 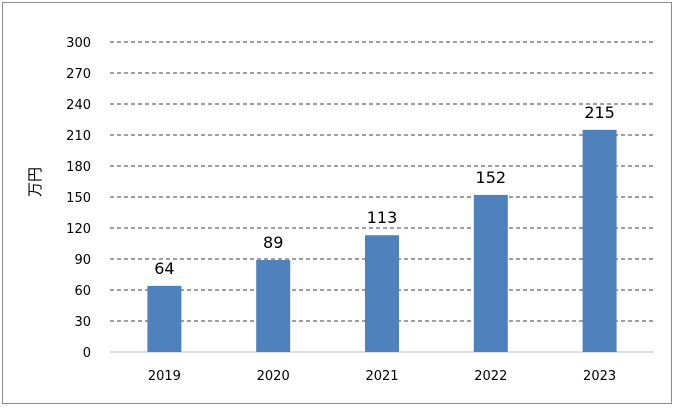 What do you see at coordinates (82, 322) in the screenshot?
I see `y-tick-label: 30` at bounding box center [82, 322].